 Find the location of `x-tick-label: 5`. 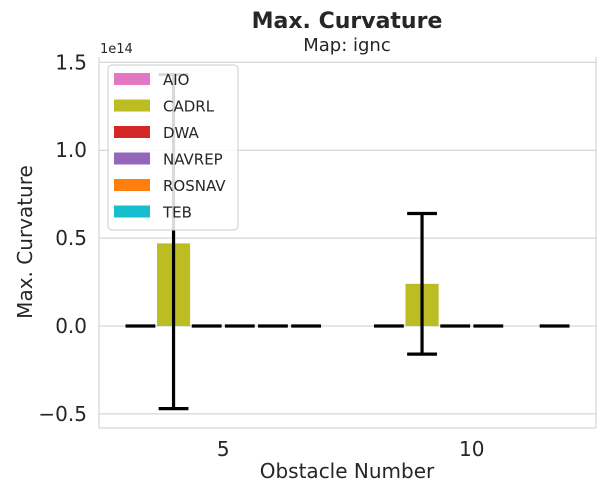

x-tick-label: 5 is located at coordinates (223, 449).